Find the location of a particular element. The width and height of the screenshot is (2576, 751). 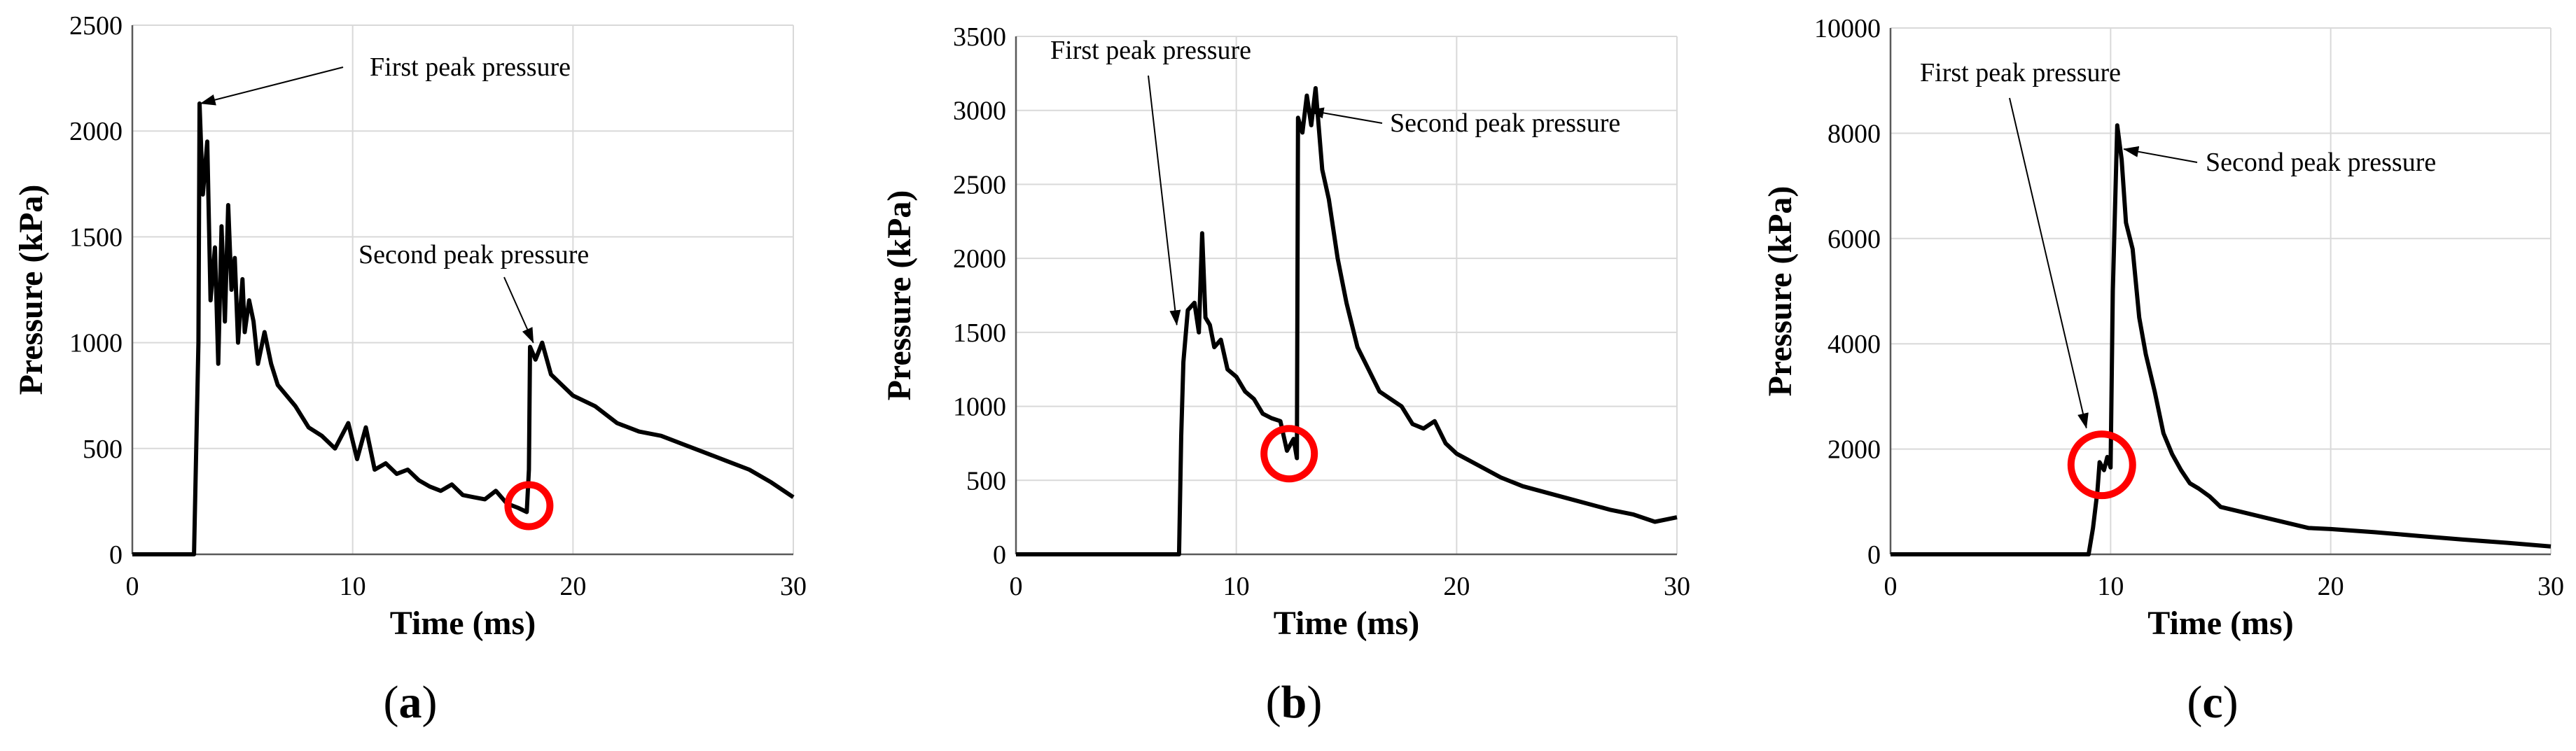

panel-label: (b) is located at coordinates (1294, 702).